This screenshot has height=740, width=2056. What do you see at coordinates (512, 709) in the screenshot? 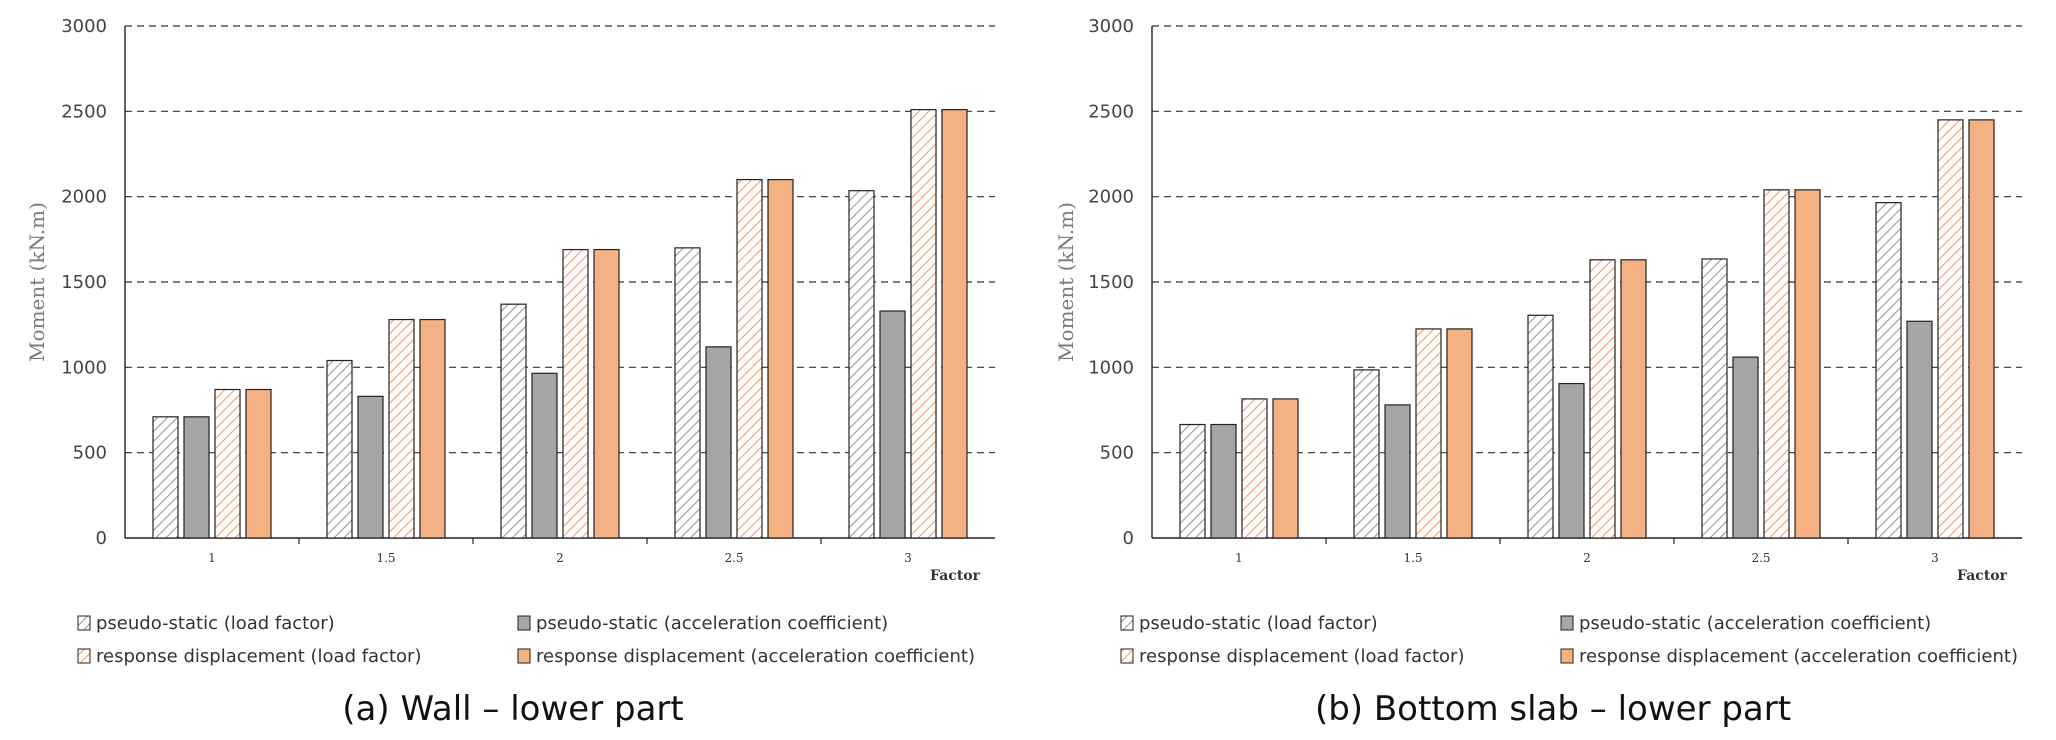
I see `chart-caption: (a) Wall – lower part` at bounding box center [512, 709].